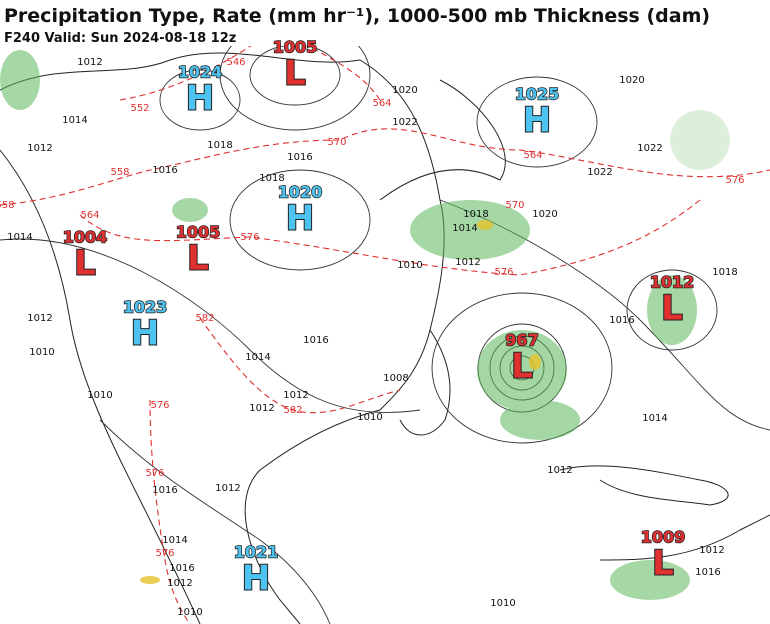  I want to click on pressure-center-value: 967, so click(521, 340).